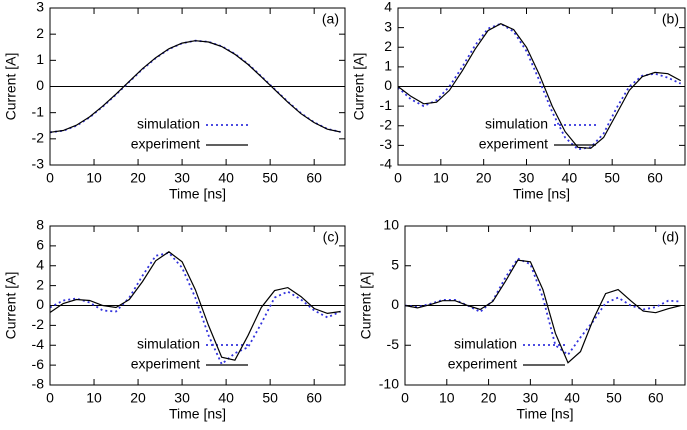 The height and width of the screenshot is (430, 687). Describe the element at coordinates (330, 19) in the screenshot. I see `panel-label: (a)` at that location.